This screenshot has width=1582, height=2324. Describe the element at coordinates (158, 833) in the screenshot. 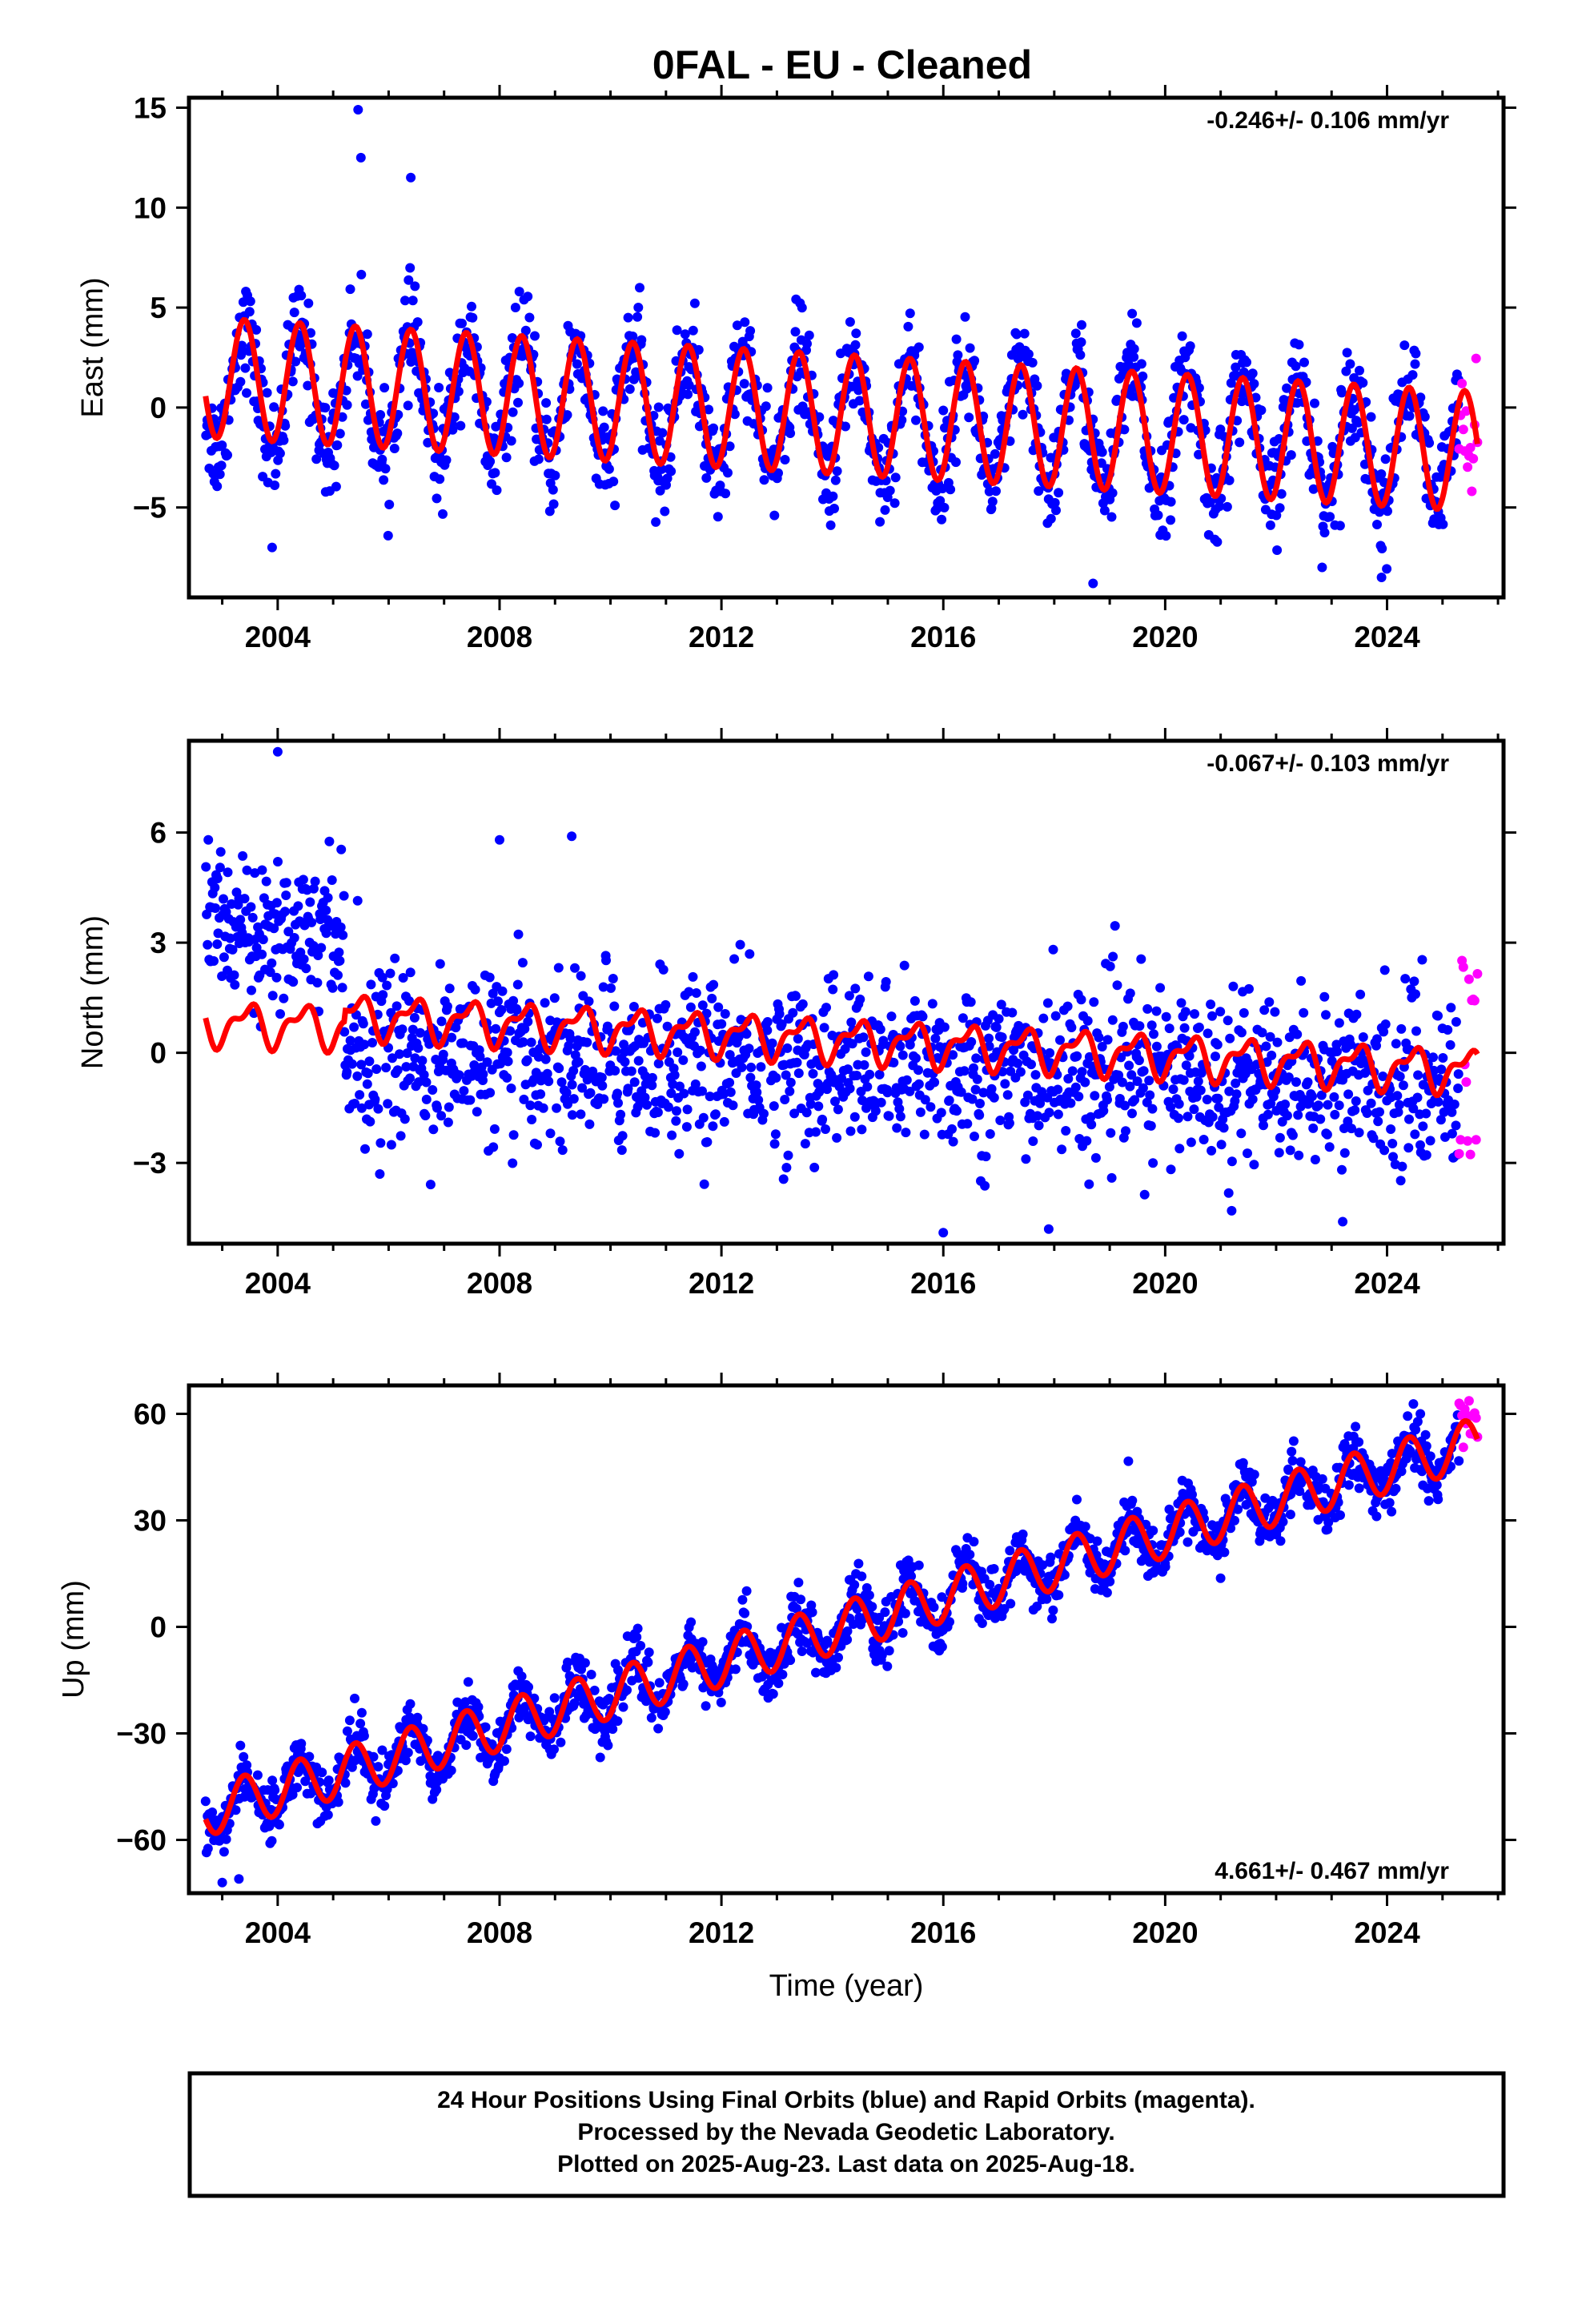

I see `north-y-tick-label: 6` at that location.